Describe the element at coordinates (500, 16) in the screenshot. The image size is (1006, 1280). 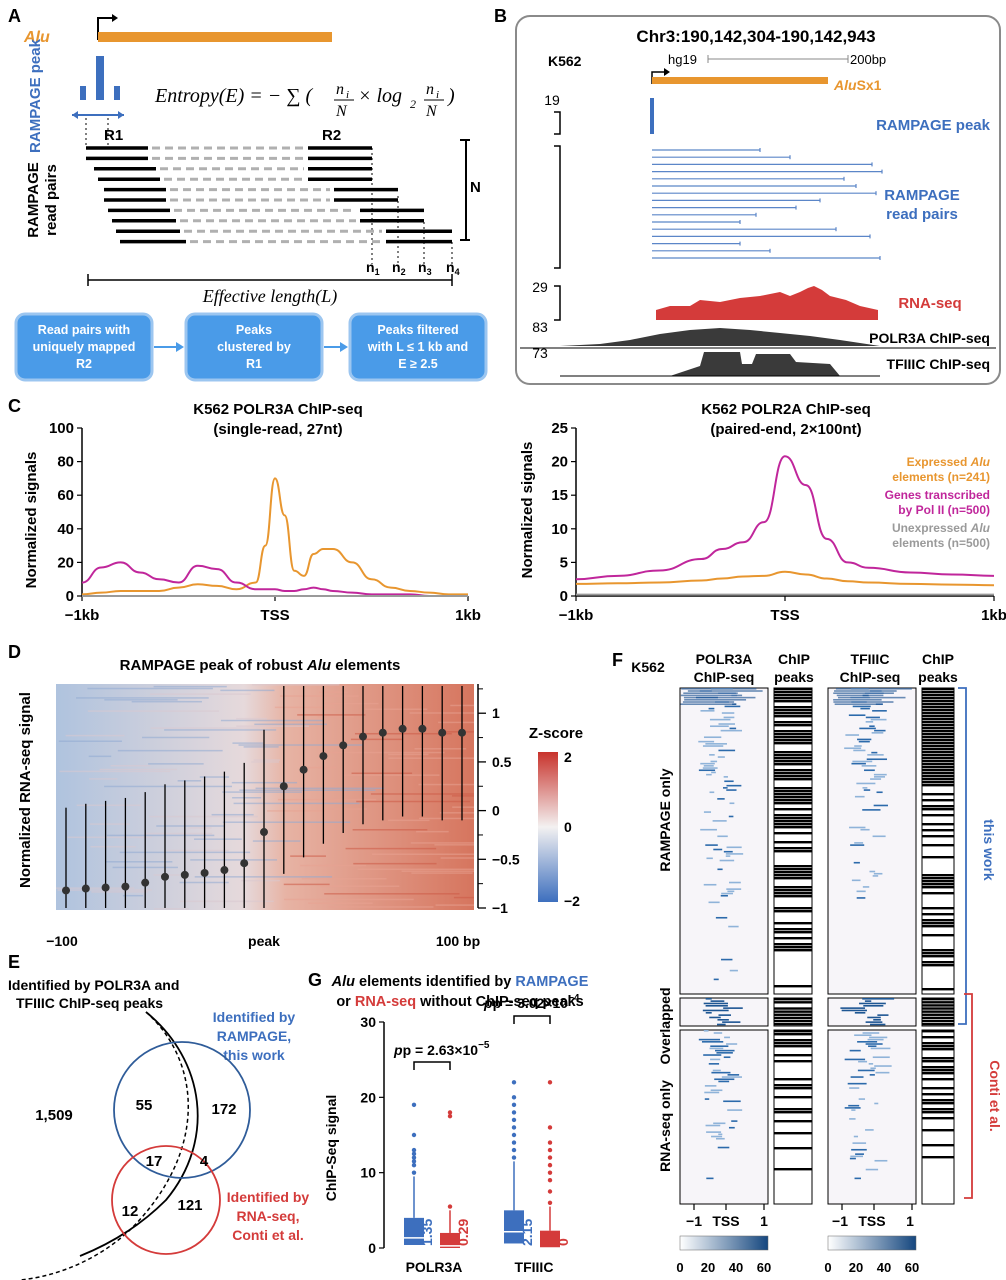
I see `panel-b-label: B` at that location.